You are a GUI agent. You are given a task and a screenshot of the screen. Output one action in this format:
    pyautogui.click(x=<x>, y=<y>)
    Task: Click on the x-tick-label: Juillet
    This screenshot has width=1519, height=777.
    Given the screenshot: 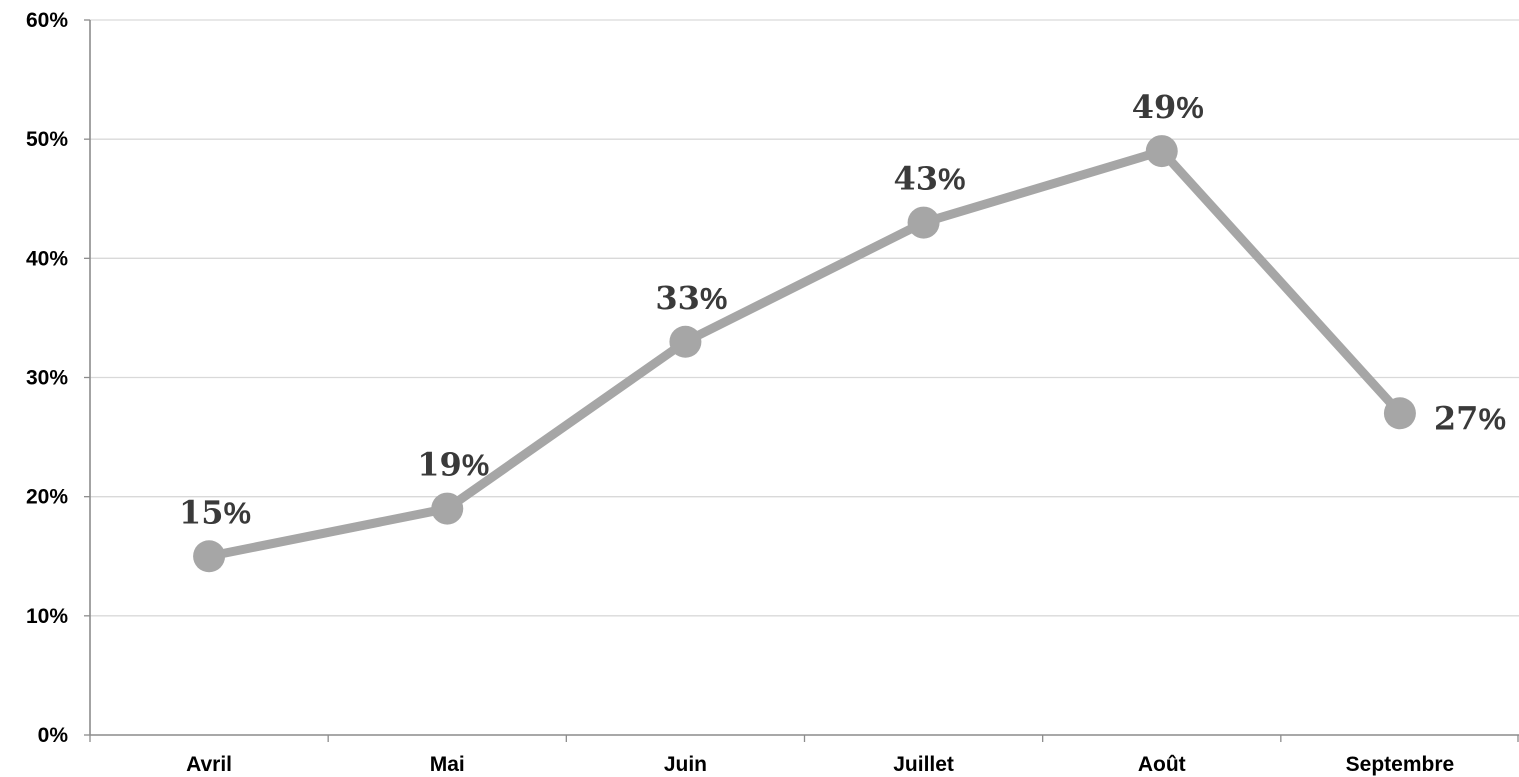 What is the action you would take?
    pyautogui.click(x=923, y=764)
    